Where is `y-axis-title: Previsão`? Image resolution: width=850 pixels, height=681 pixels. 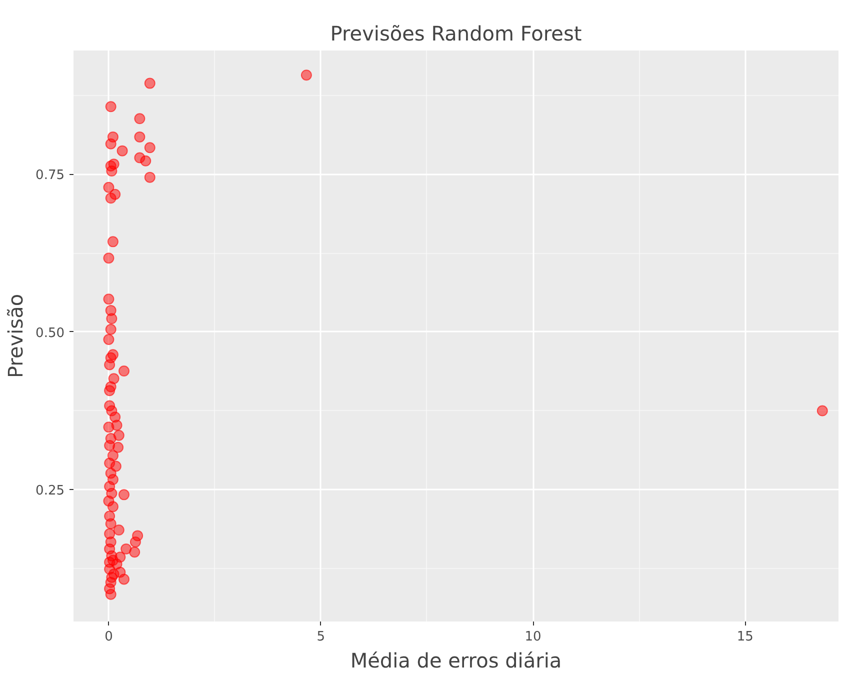 y-axis-title: Previsão is located at coordinates (16, 336).